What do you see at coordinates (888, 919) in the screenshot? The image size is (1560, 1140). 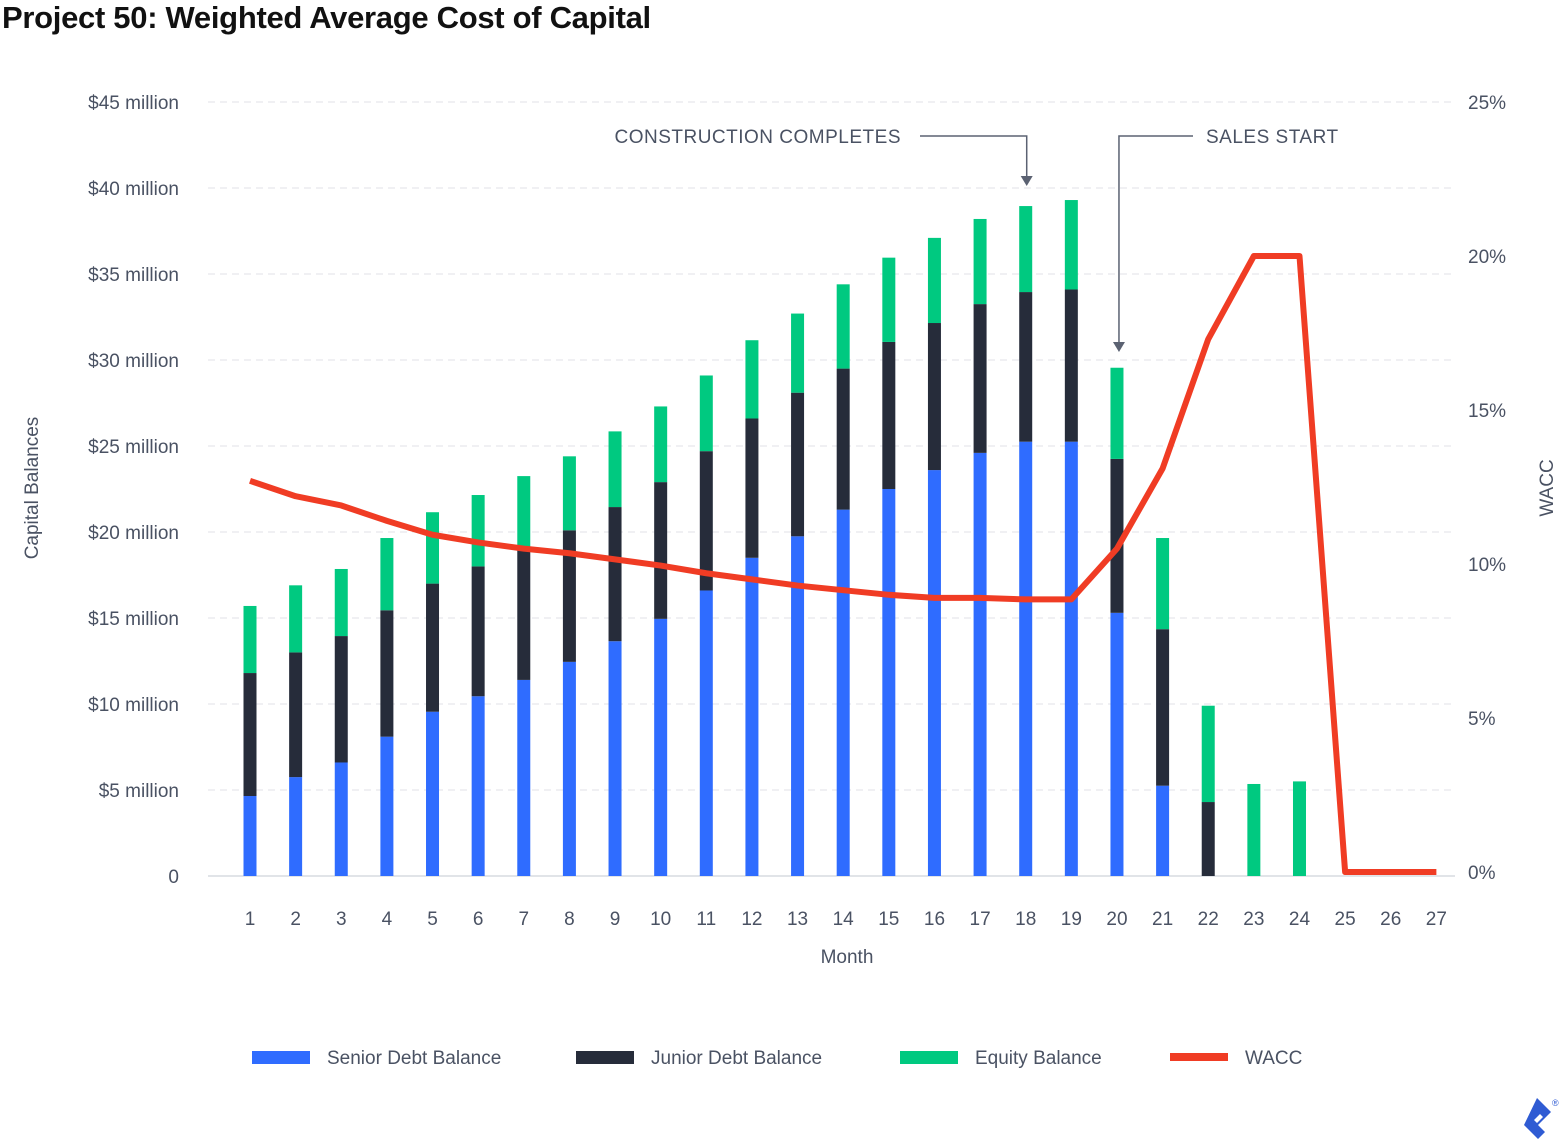 I see `x-tick-label: 15` at bounding box center [888, 919].